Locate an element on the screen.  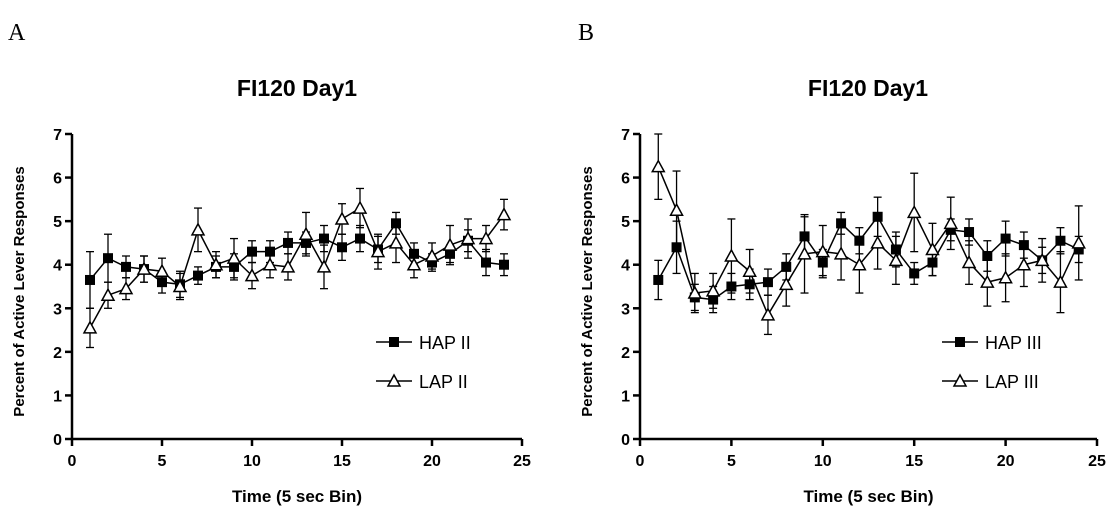
series-triangles is located at coordinates (297, 268).